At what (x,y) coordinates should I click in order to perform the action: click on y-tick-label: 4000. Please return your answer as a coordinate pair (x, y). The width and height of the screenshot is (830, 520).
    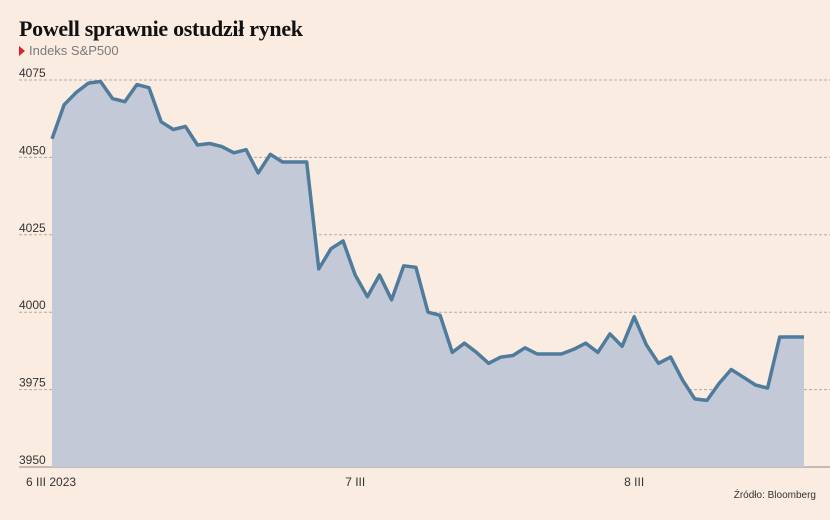
    Looking at the image, I should click on (32, 305).